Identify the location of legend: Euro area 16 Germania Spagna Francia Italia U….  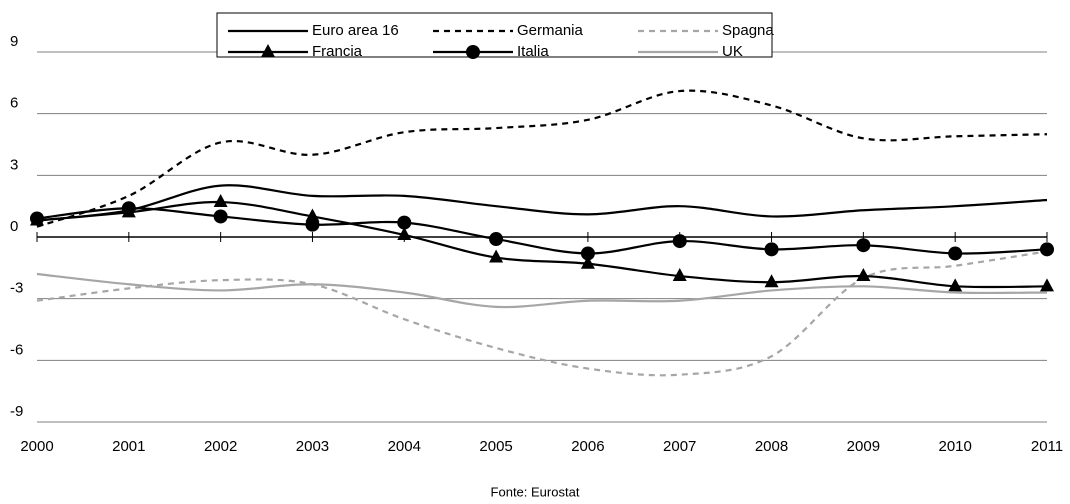
(495, 36).